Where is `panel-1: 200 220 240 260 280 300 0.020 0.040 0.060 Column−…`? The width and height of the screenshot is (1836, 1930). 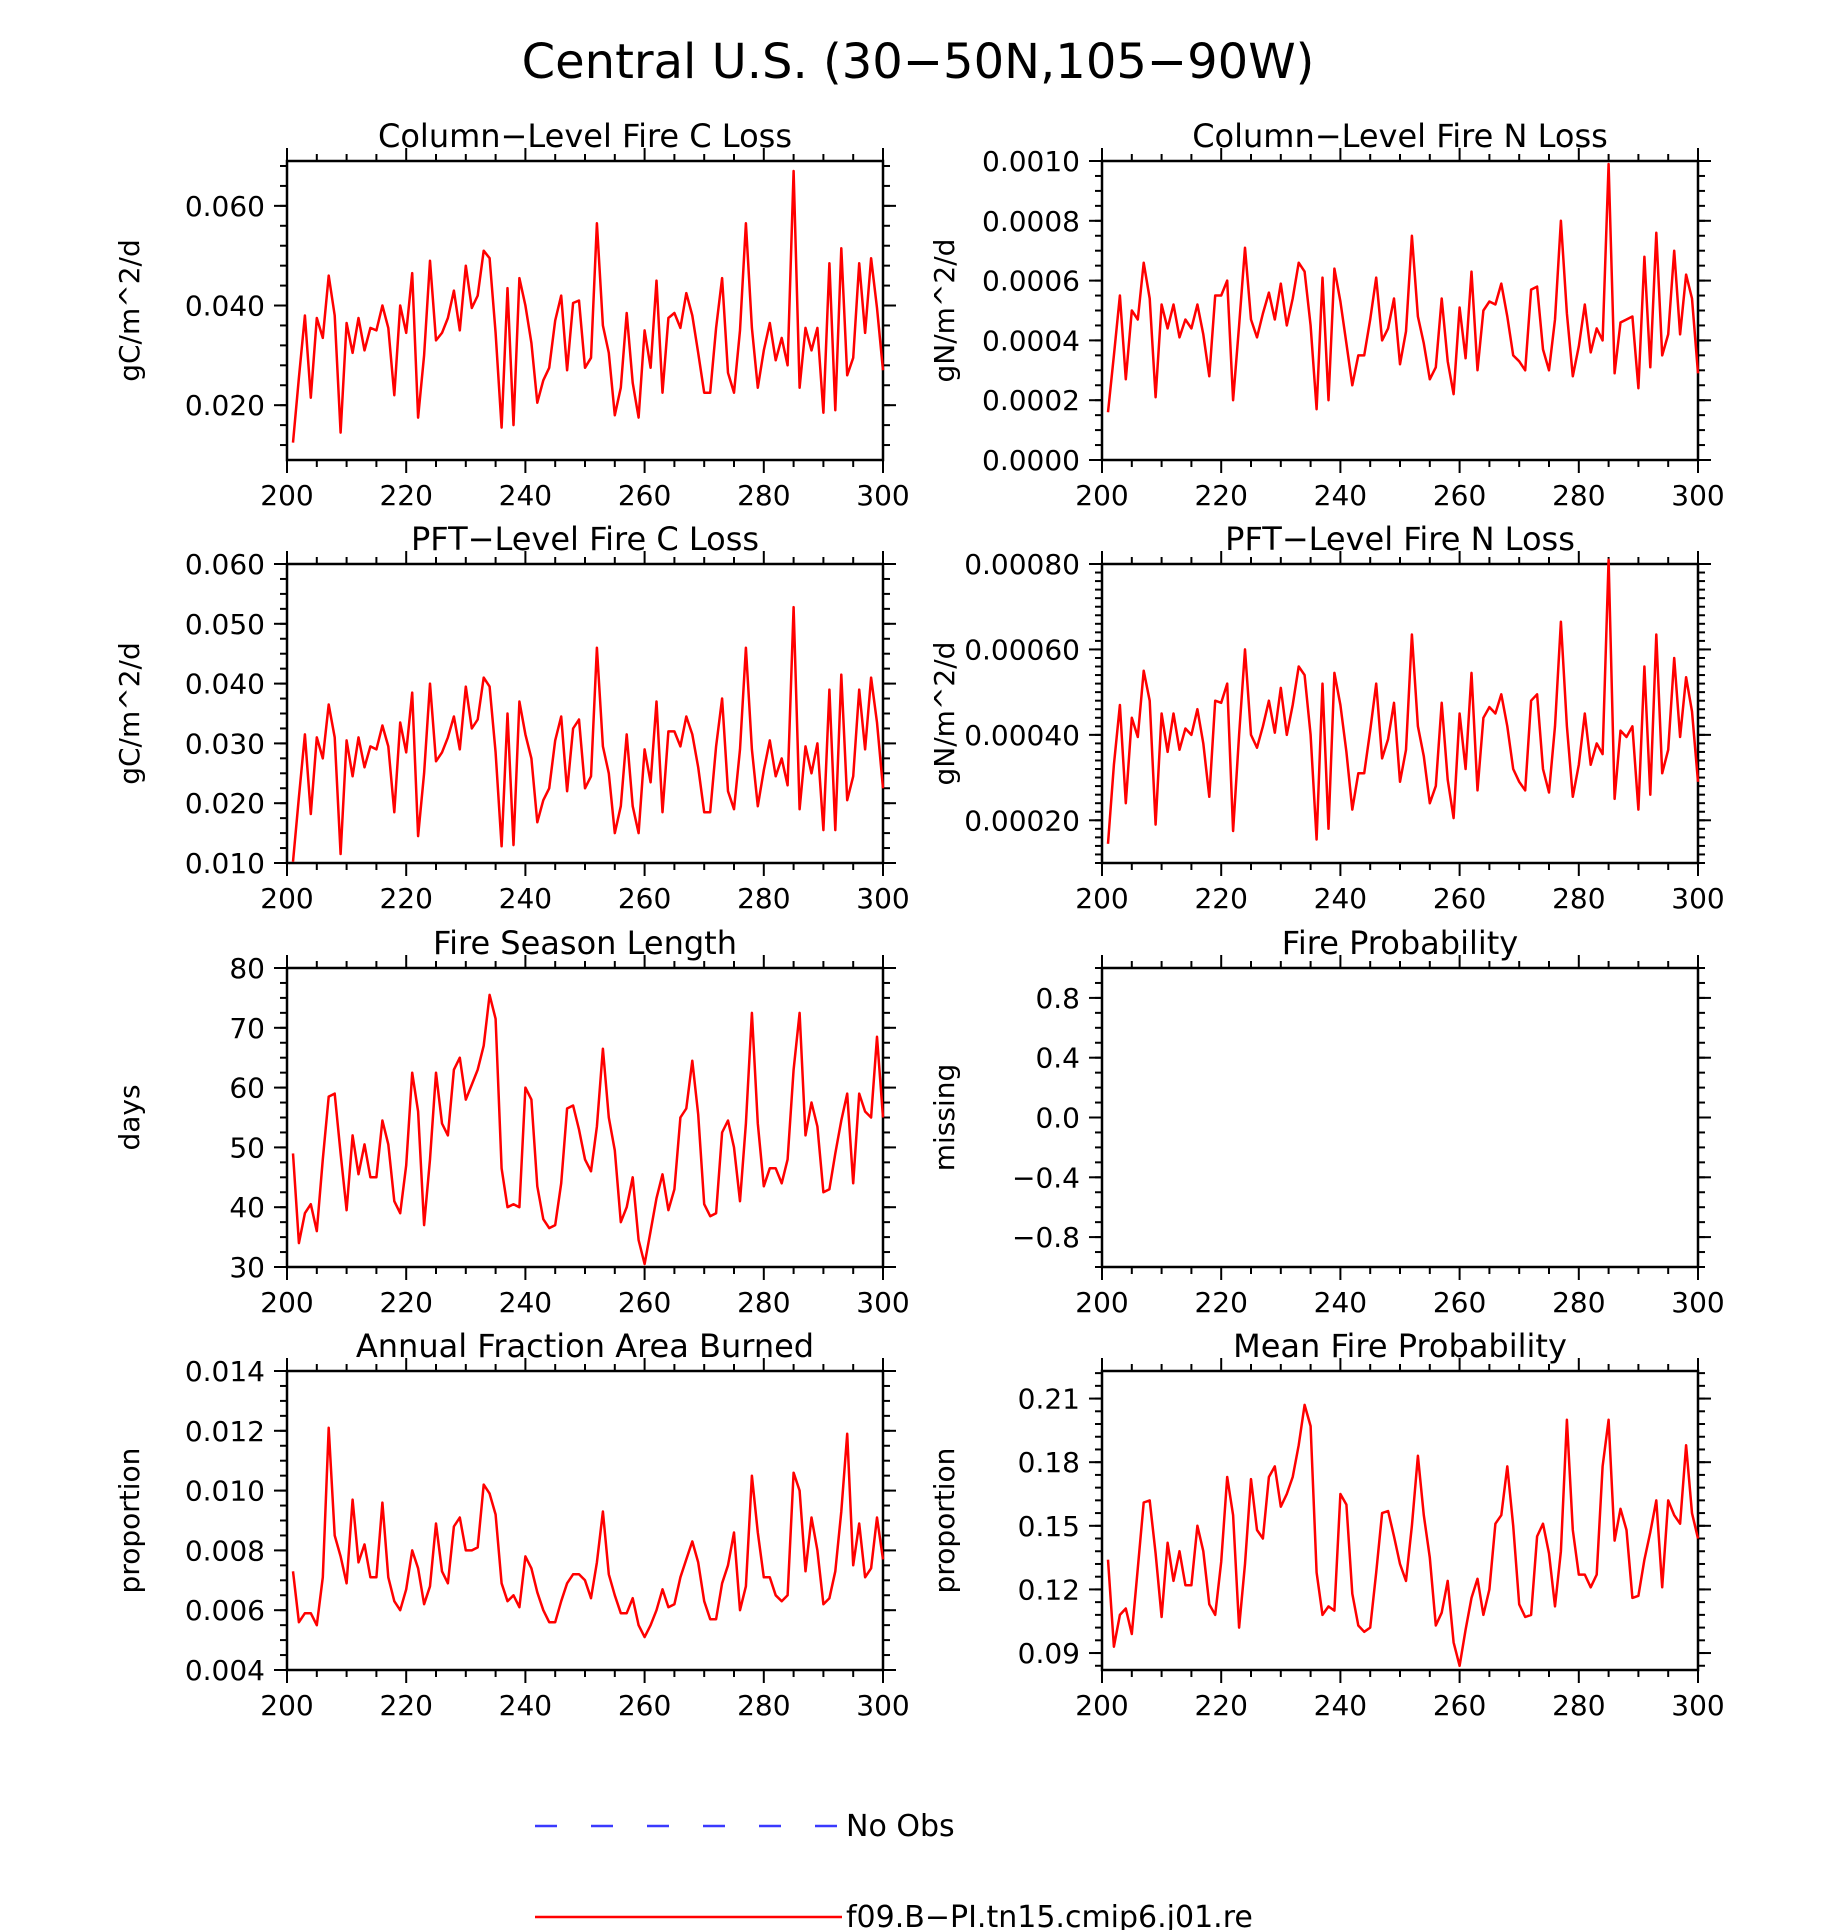 panel-1: 200 220 240 260 280 300 0.020 0.040 0.060 Column−… is located at coordinates (511, 314).